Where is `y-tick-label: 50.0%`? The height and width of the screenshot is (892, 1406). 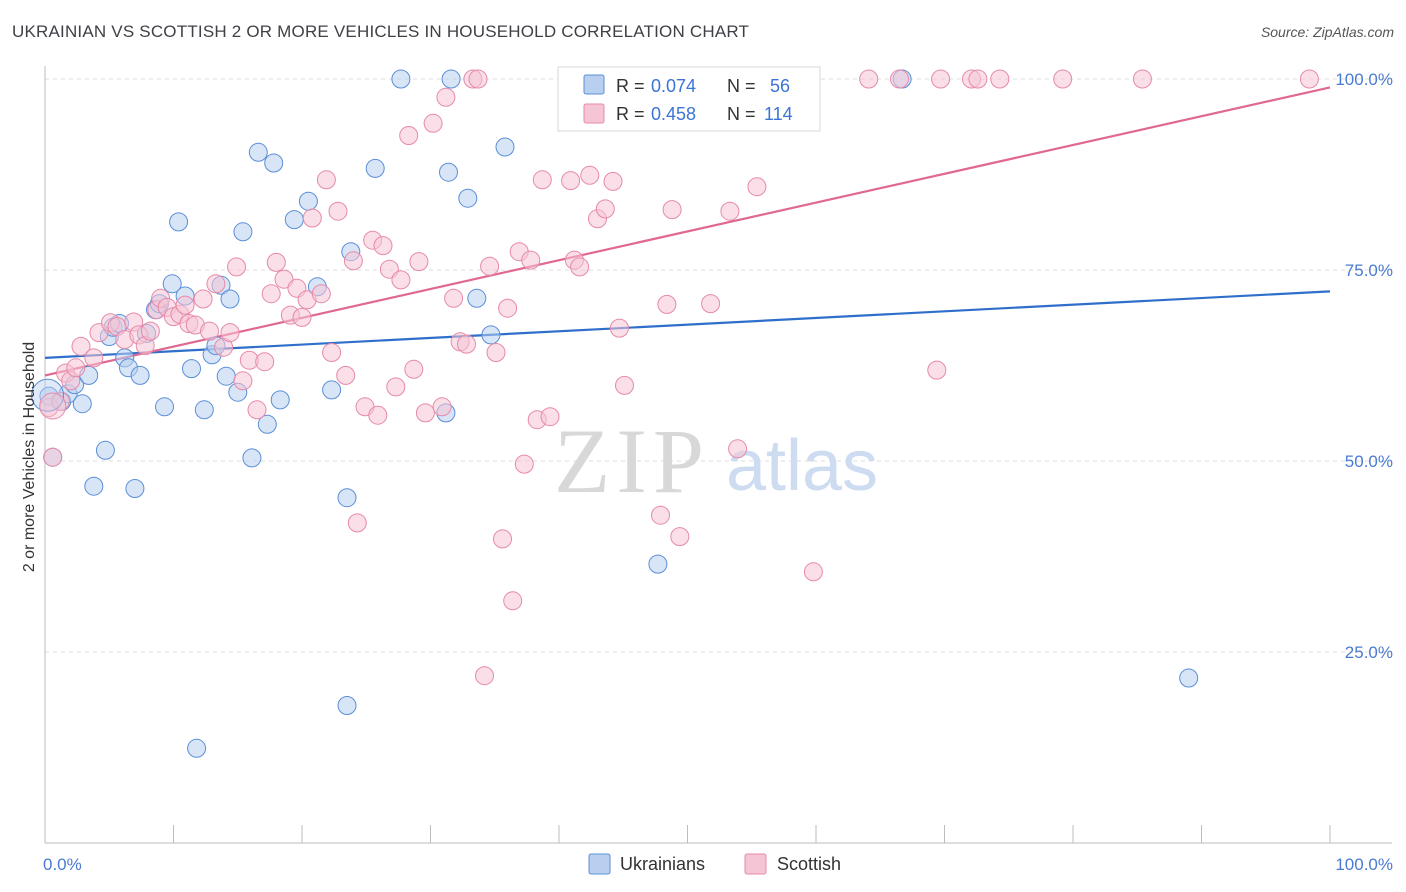 y-tick-label: 50.0% is located at coordinates (1369, 461).